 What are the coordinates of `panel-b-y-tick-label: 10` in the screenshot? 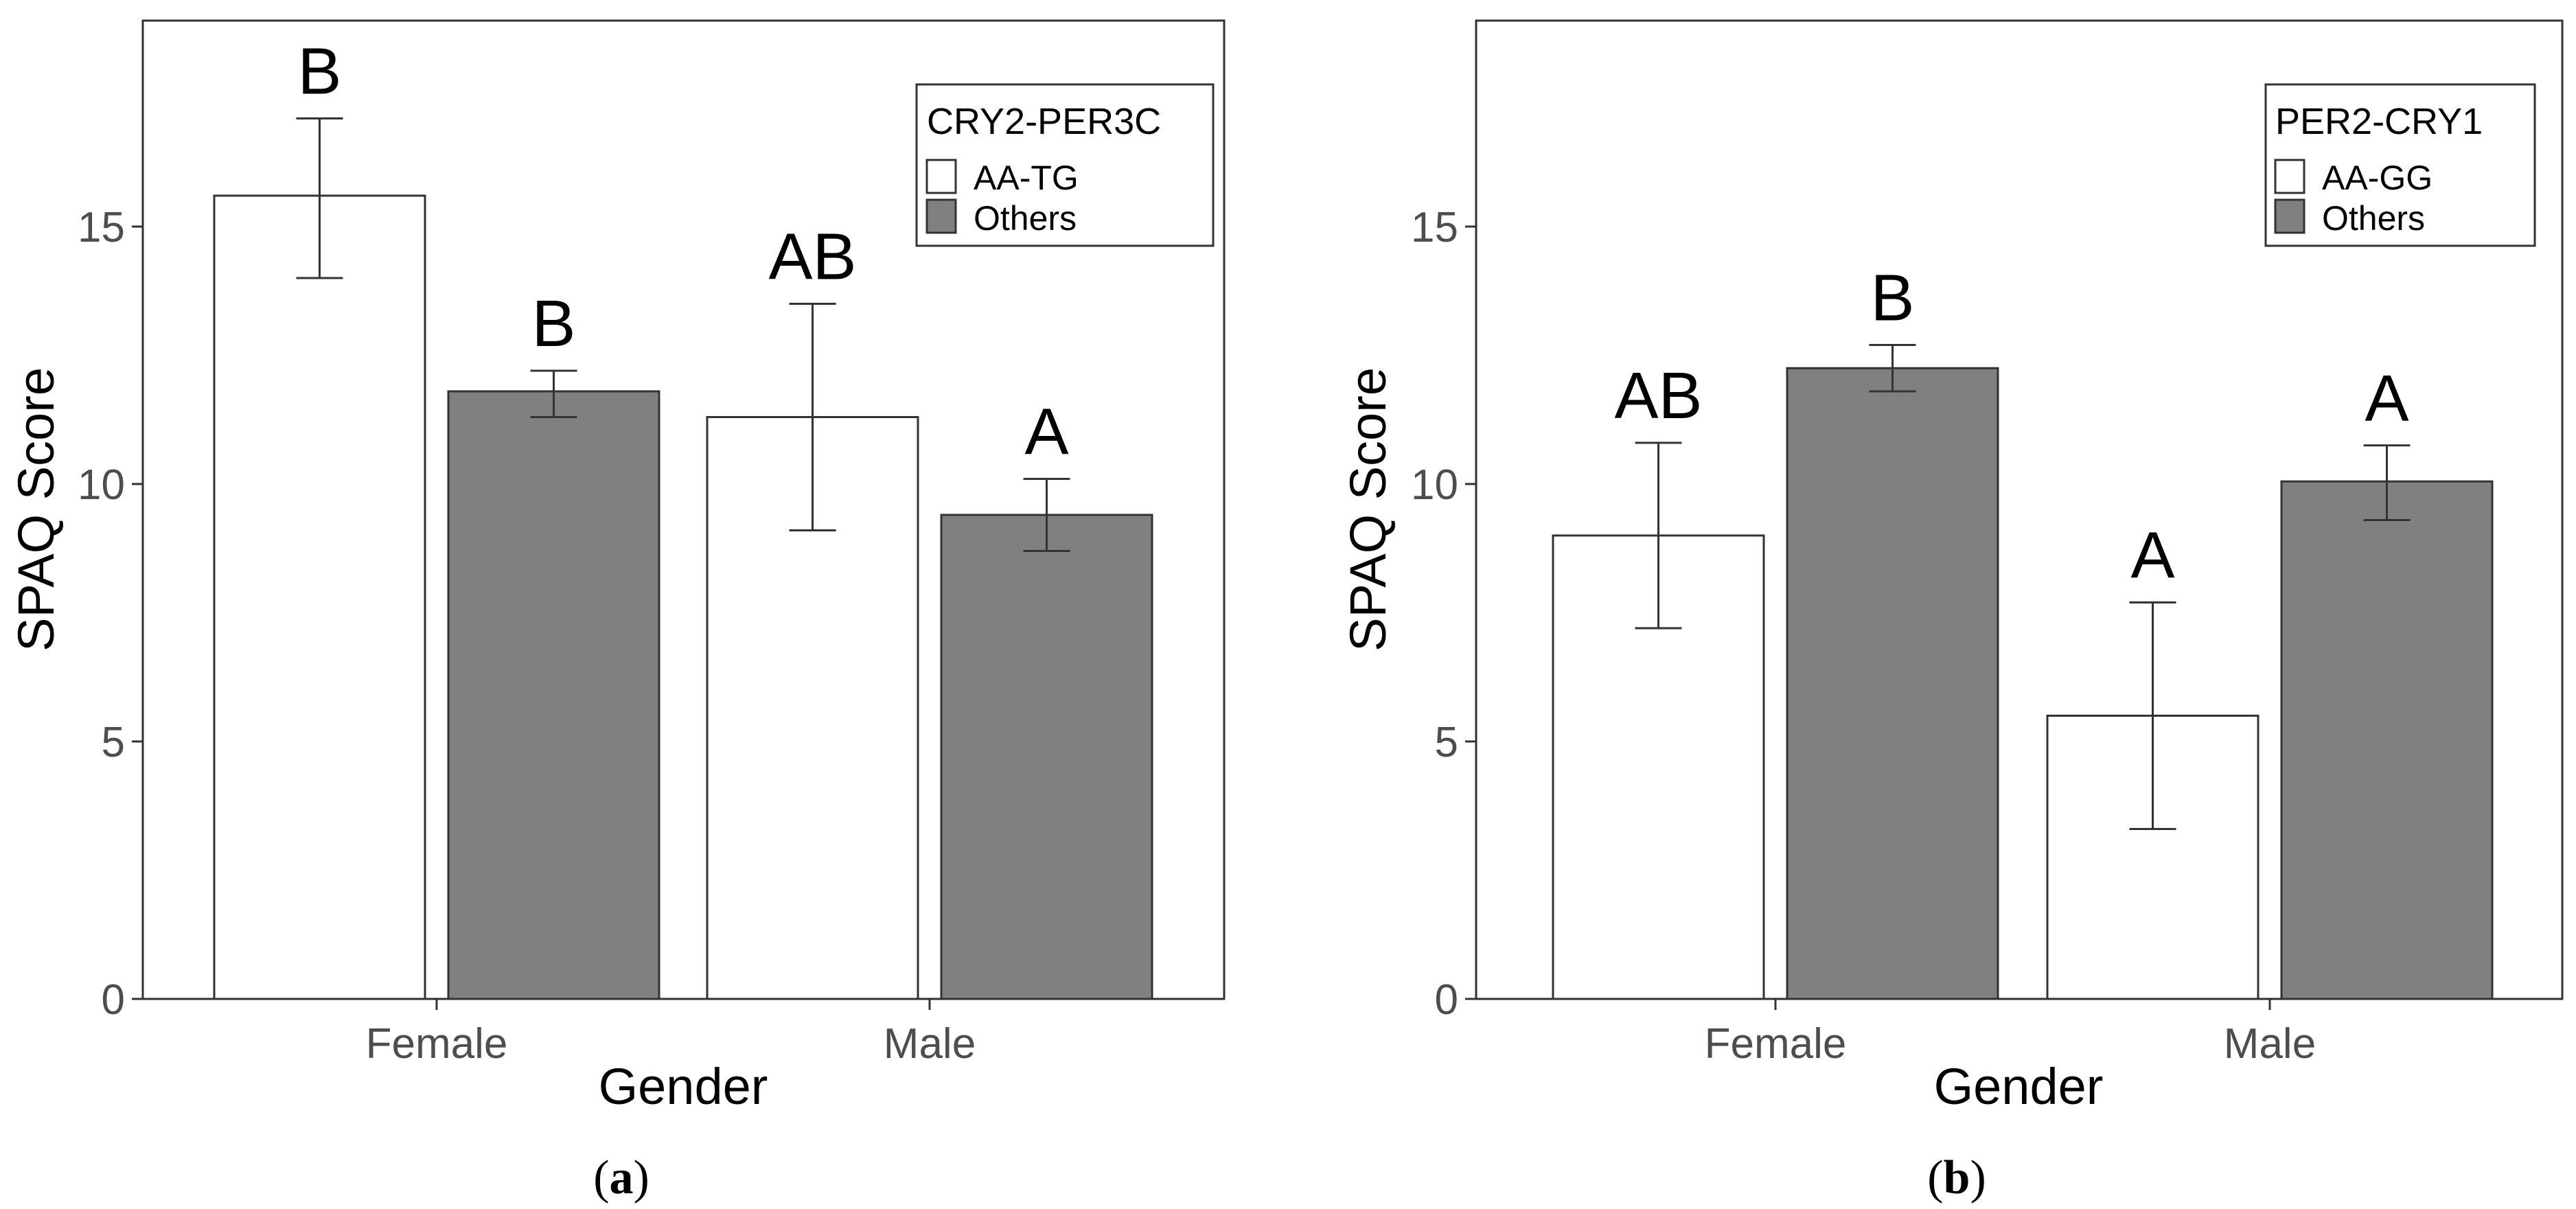 It's located at (1434, 485).